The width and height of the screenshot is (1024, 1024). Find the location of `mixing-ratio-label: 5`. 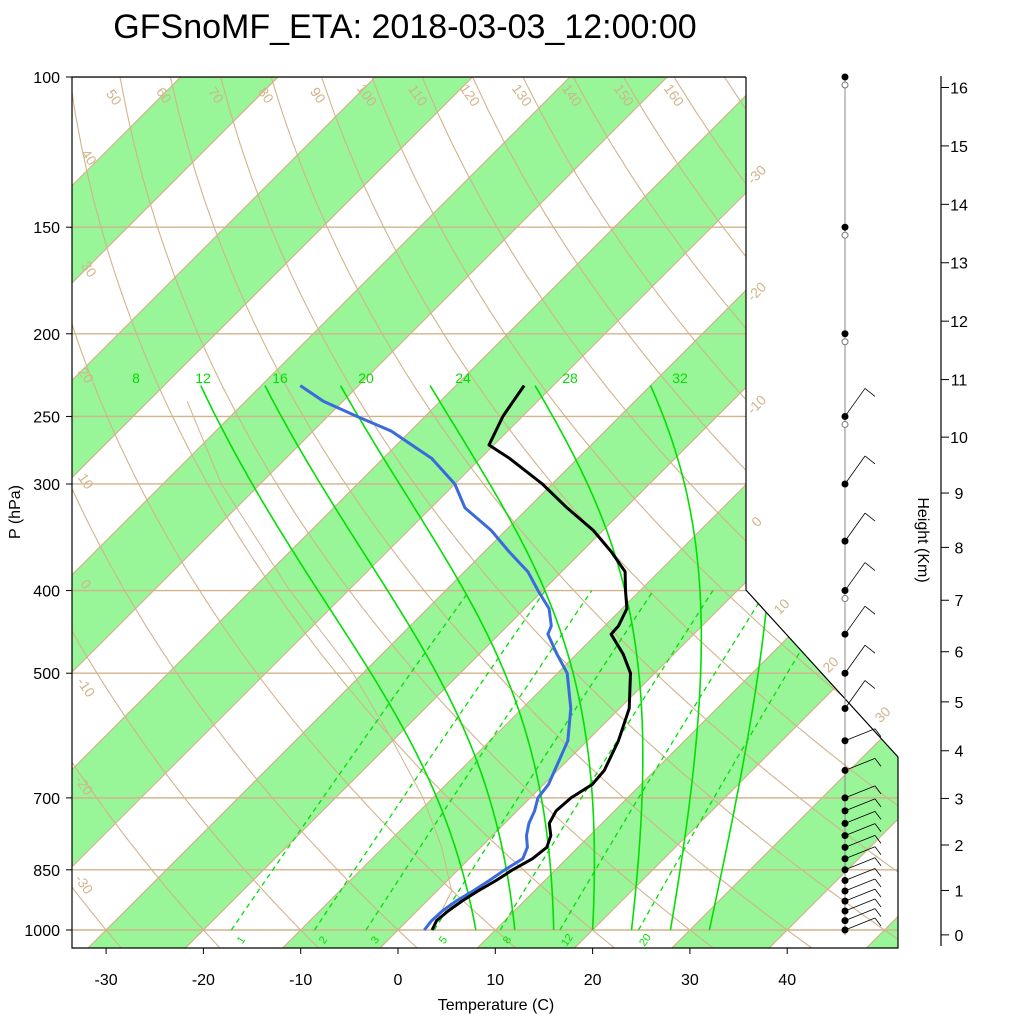

mixing-ratio-label: 5 is located at coordinates (443, 940).